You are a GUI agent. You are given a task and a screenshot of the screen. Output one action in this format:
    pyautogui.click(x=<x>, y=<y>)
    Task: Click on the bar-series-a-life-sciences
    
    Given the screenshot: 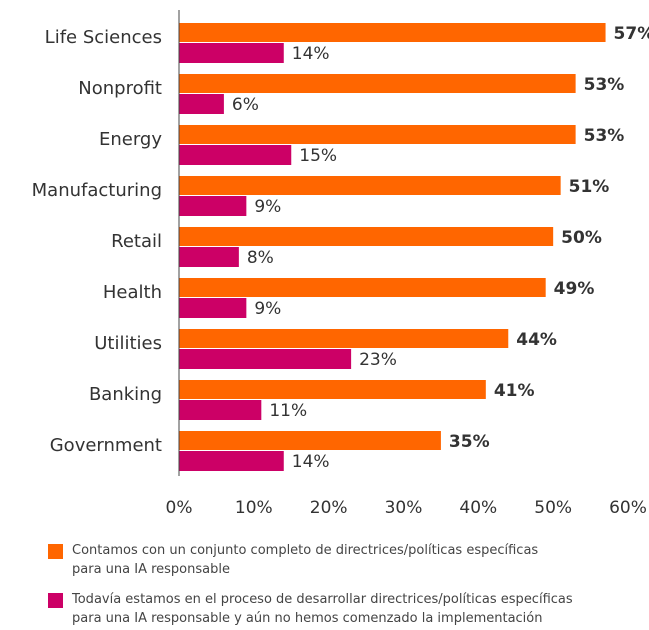 What is the action you would take?
    pyautogui.click(x=392, y=32)
    